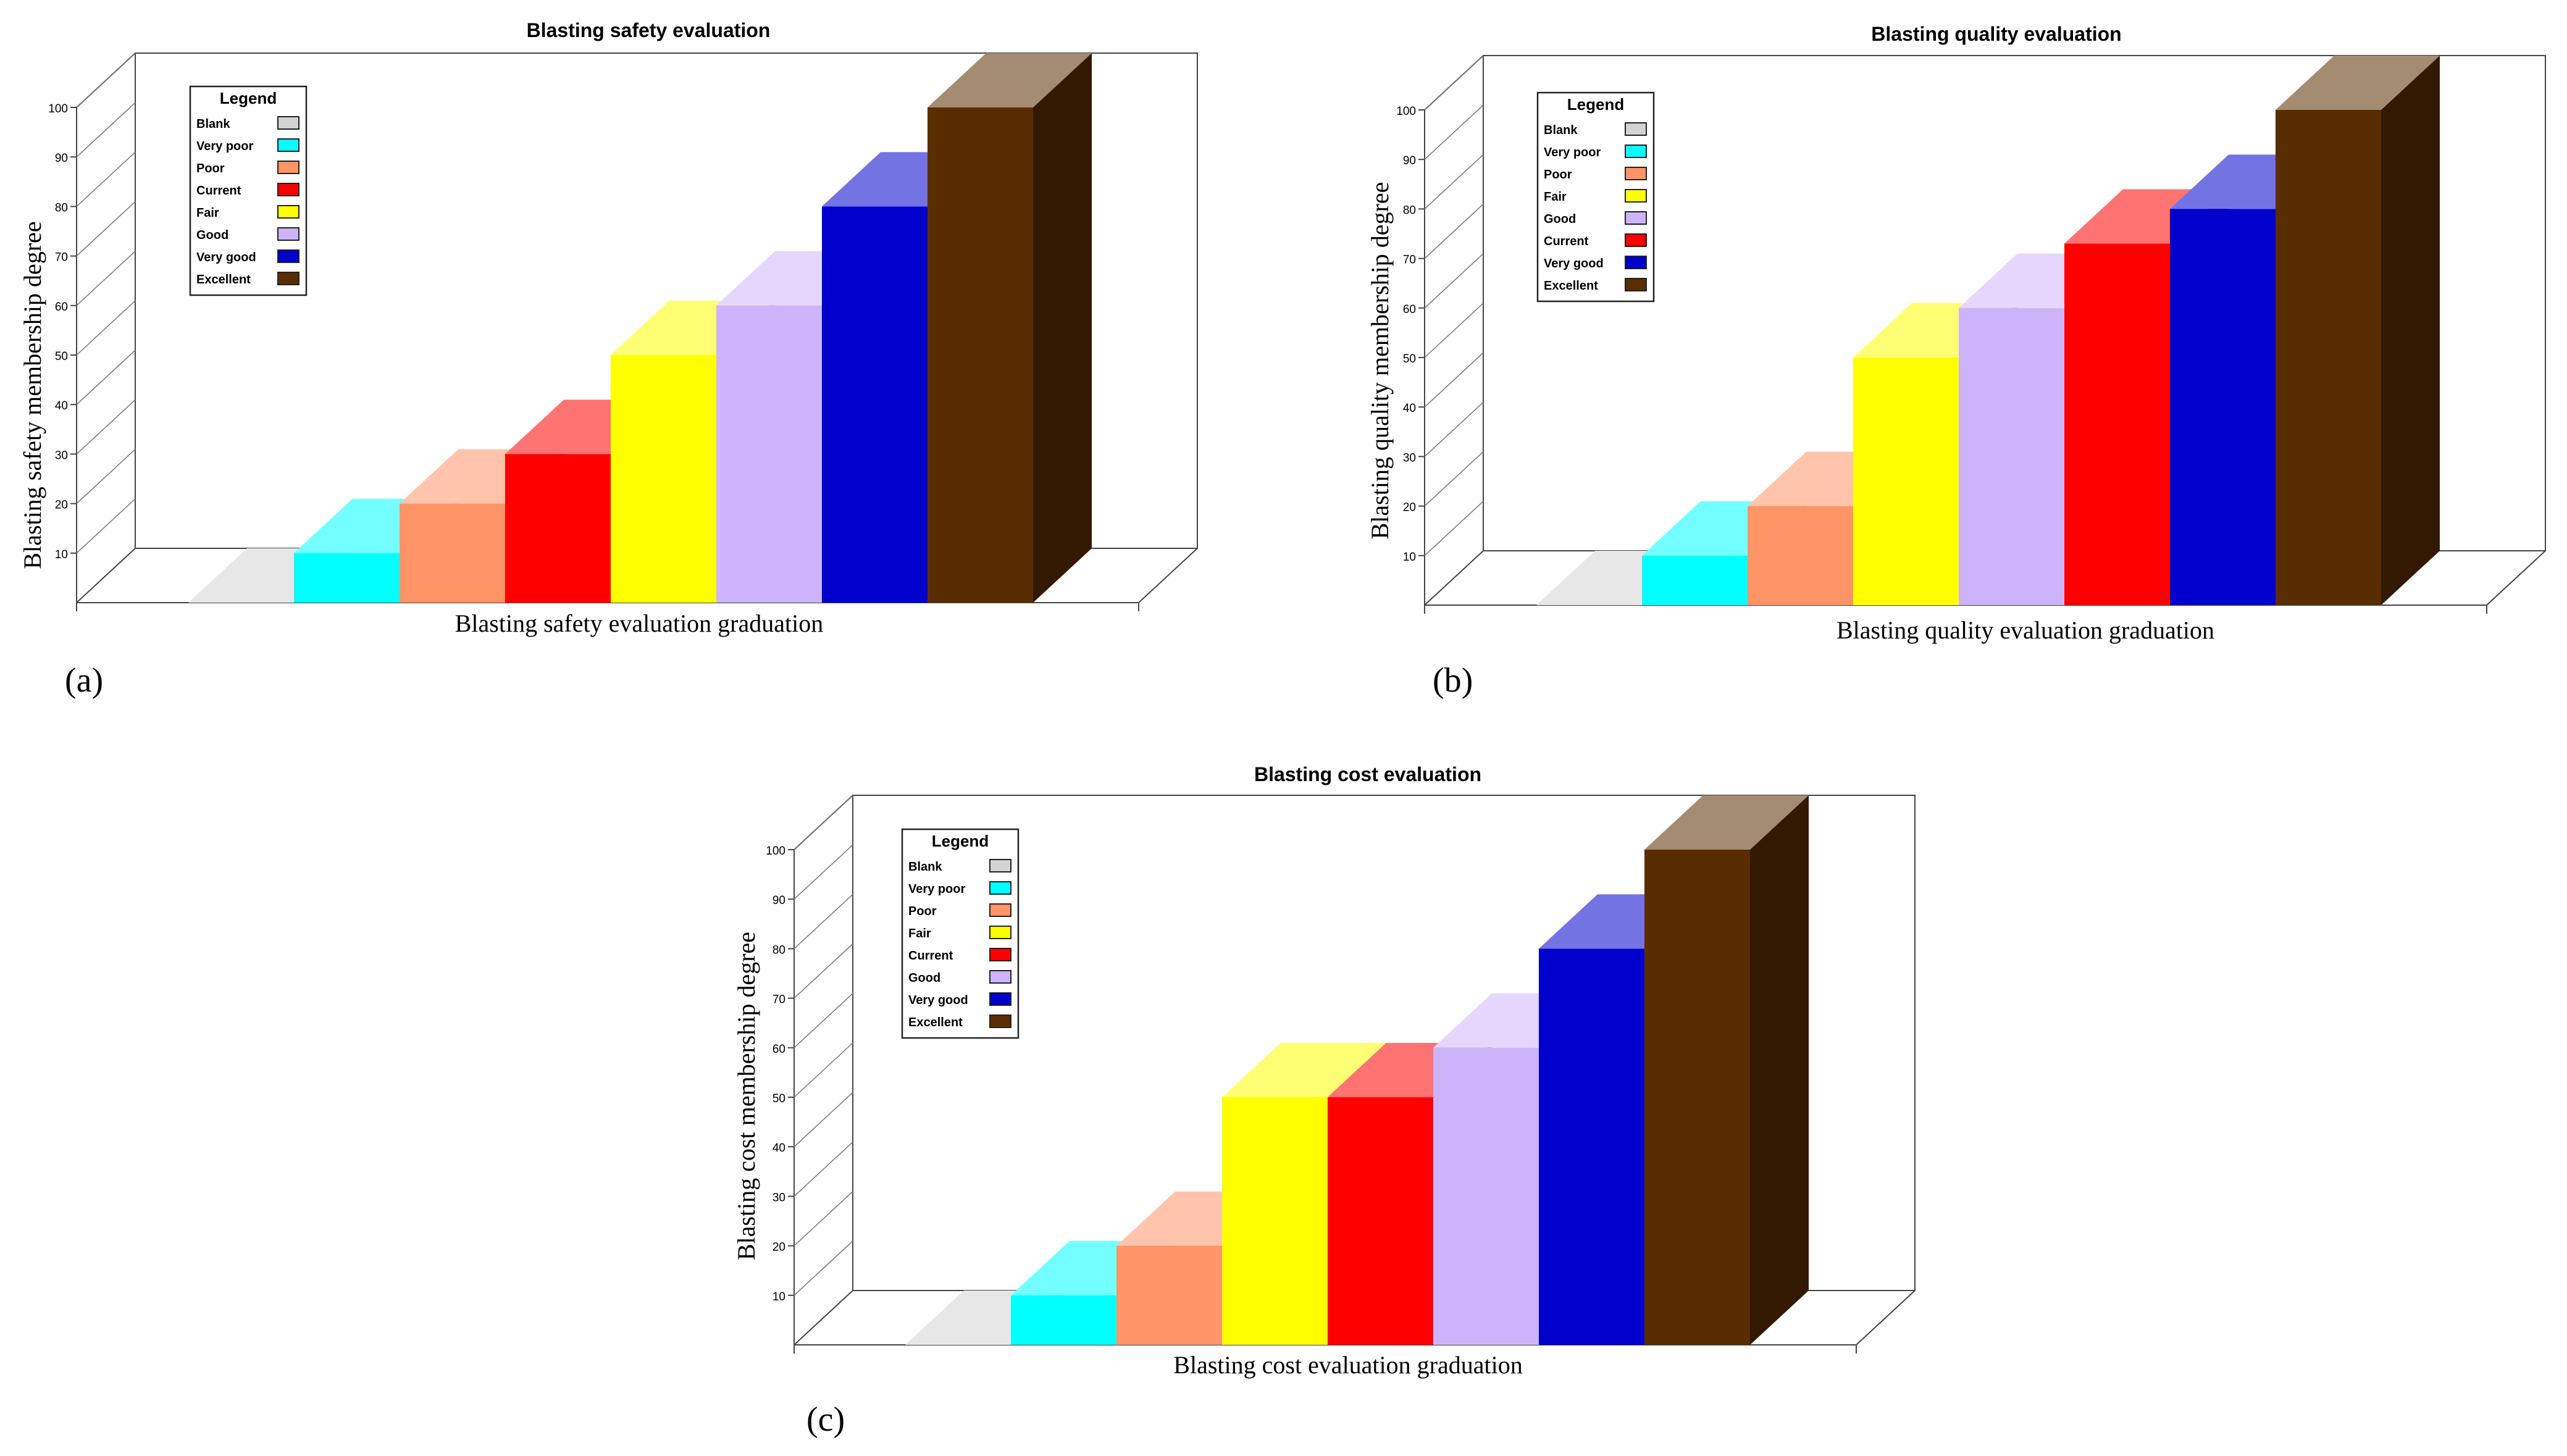  Describe the element at coordinates (919, 933) in the screenshot. I see `legend-item-label: Fair` at that location.